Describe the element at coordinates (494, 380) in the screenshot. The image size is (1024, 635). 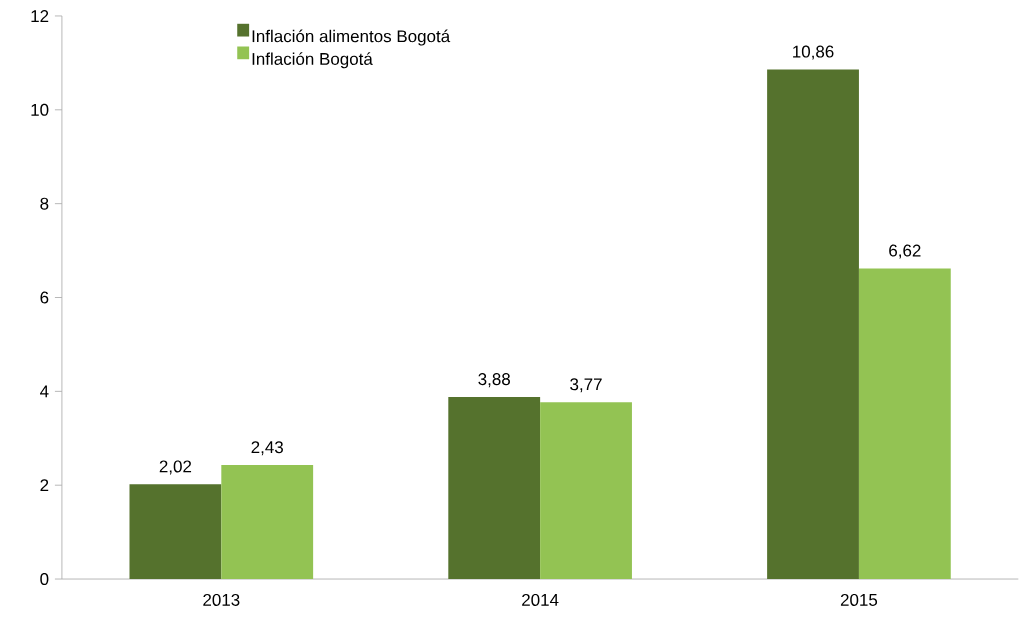
I see `data-label: 3,88` at that location.